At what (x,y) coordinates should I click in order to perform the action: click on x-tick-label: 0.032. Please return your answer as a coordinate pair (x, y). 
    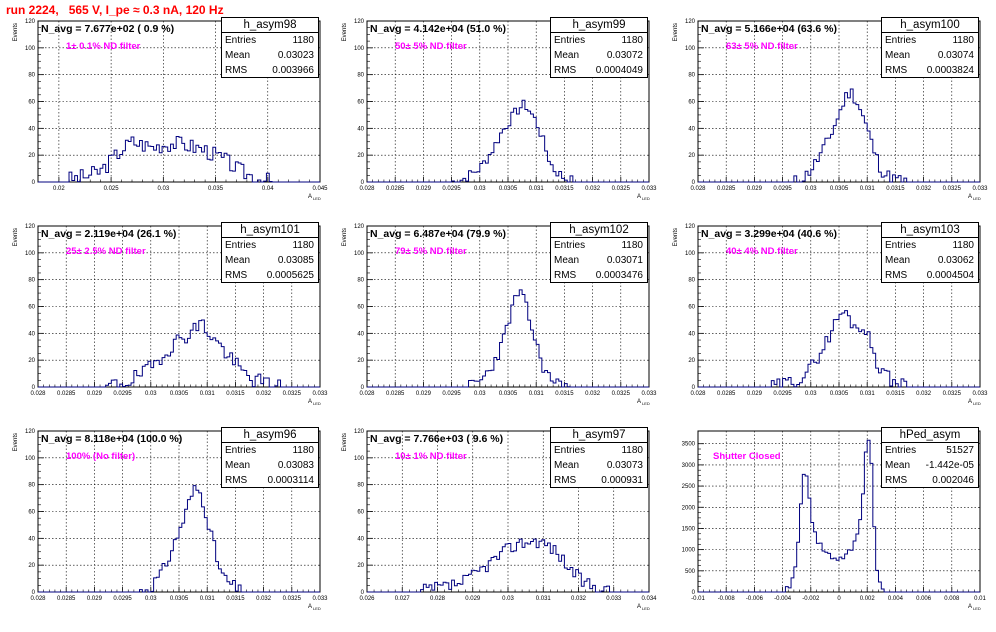
    Looking at the image, I should click on (579, 599).